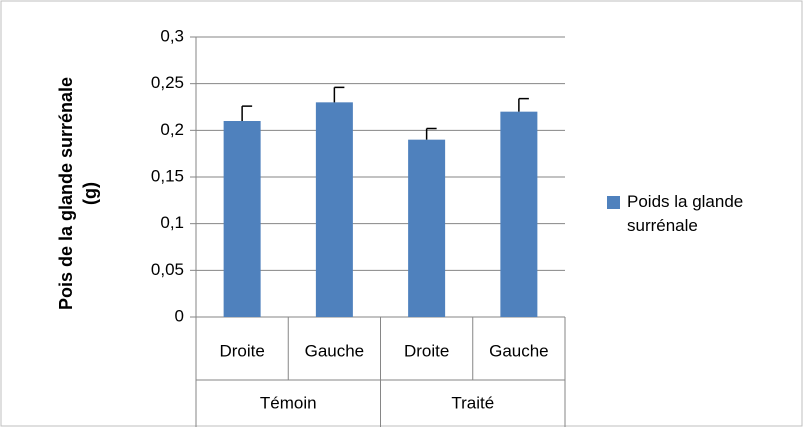 The image size is (803, 427). Describe the element at coordinates (90, 193) in the screenshot. I see `y-axis-title: (g)` at that location.